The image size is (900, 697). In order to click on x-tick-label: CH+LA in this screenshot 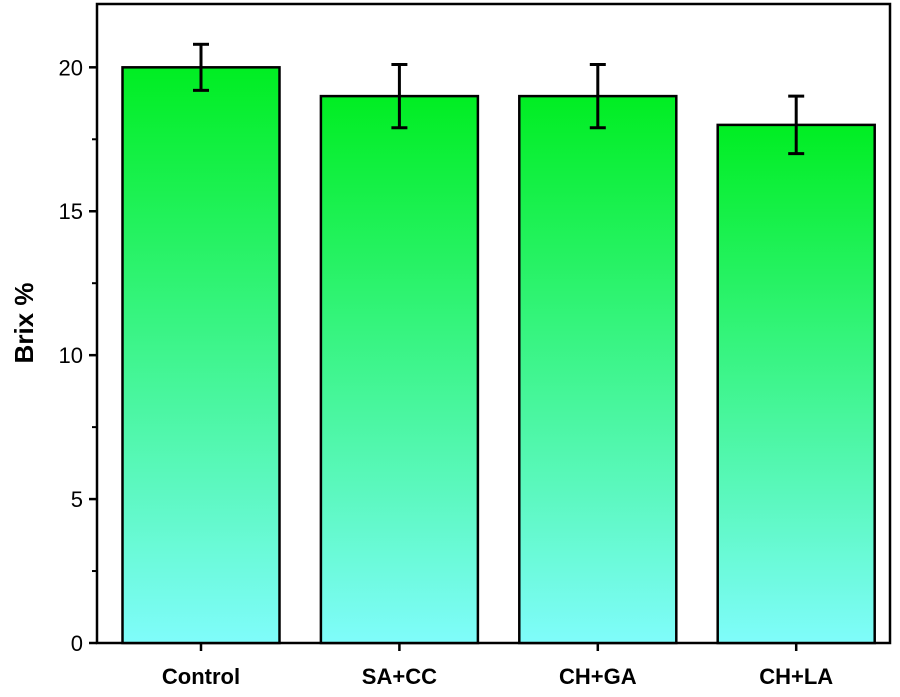, I will do `click(796, 676)`.